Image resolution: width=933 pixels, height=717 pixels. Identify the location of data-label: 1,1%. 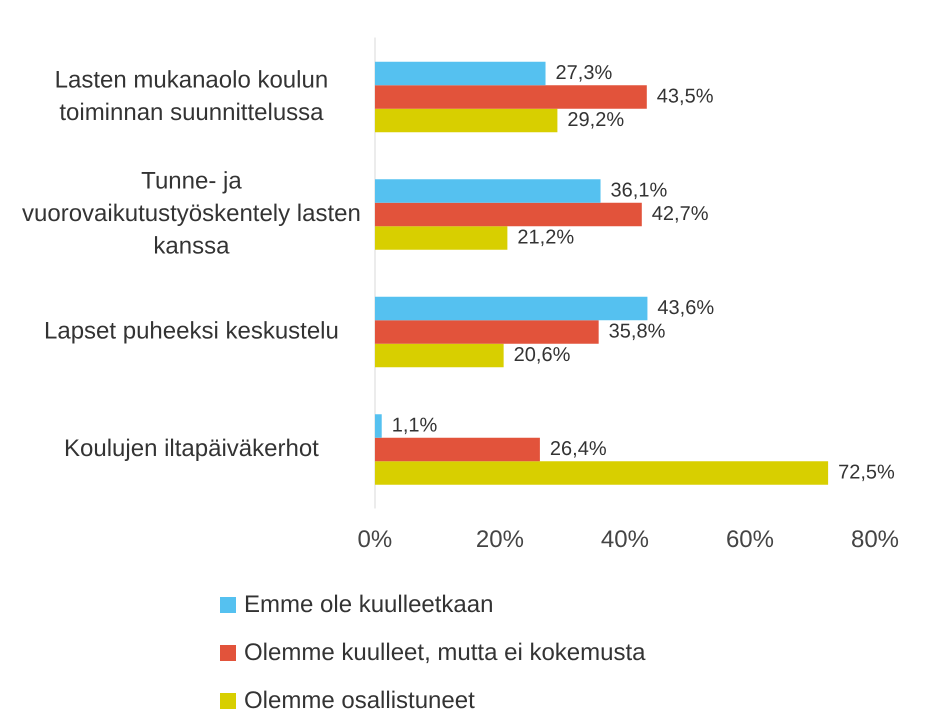
(415, 425).